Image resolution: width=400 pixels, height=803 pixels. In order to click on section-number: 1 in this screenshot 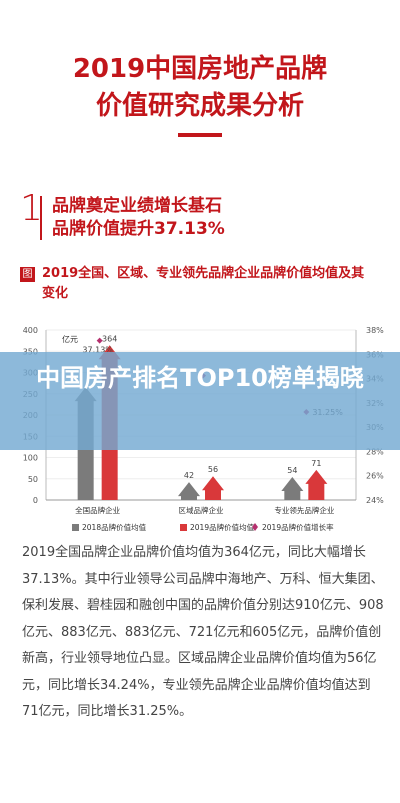, I will do `click(31, 208)`.